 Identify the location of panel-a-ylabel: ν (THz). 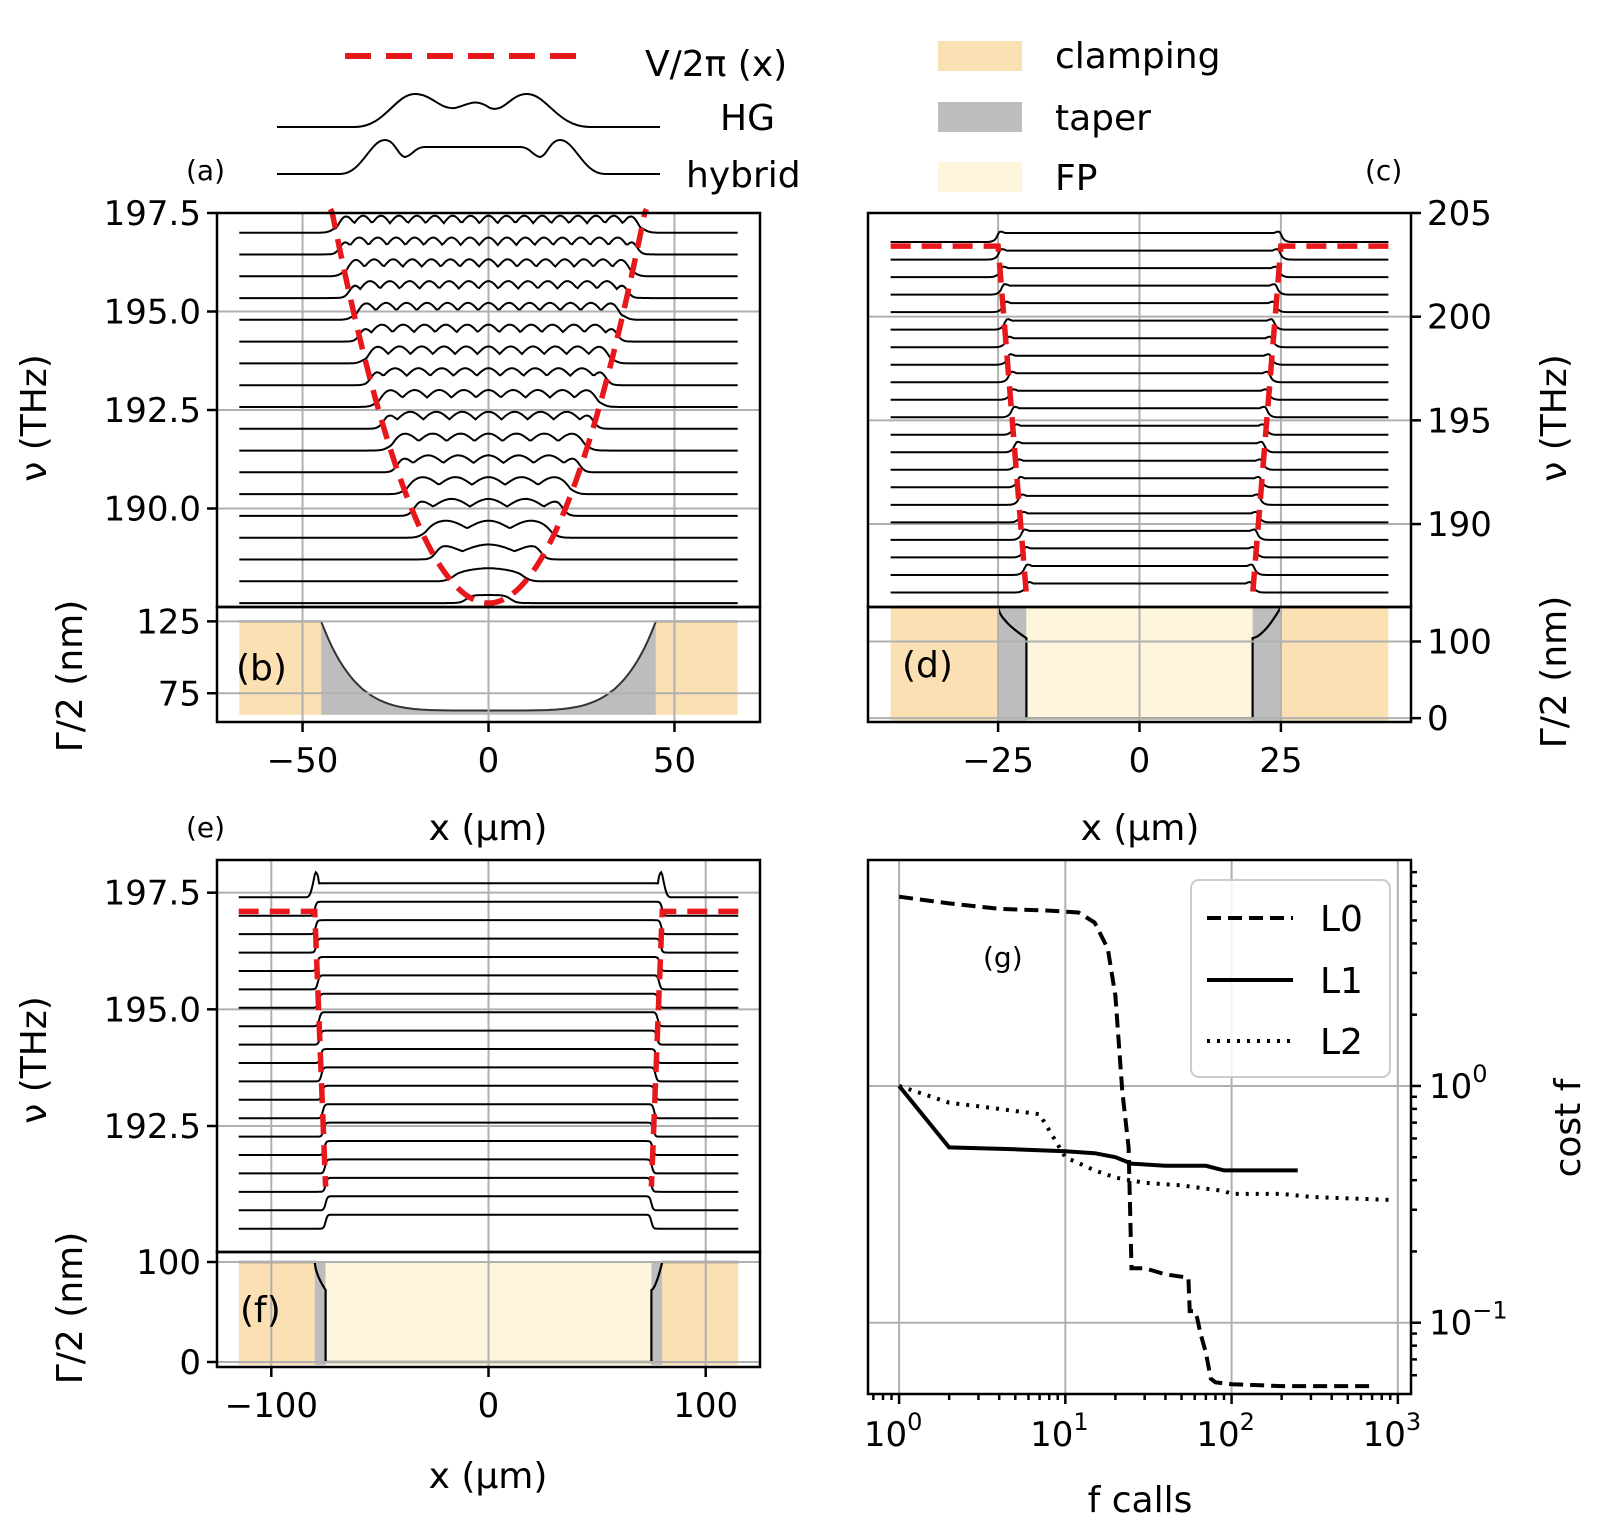
(34, 418).